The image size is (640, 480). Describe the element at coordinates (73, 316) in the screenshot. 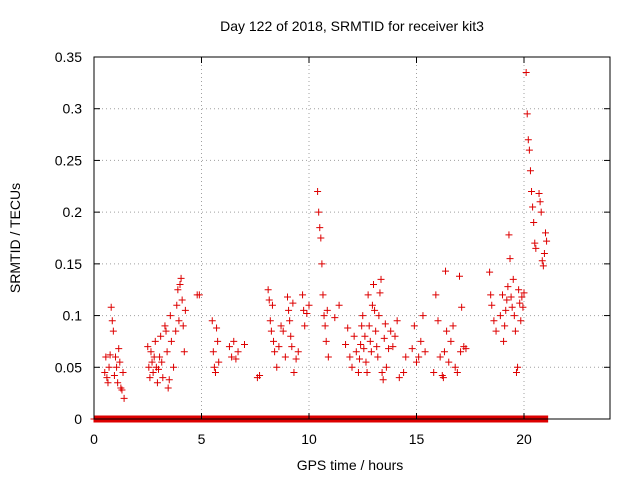

I see `y-tick-label: 0.1` at that location.